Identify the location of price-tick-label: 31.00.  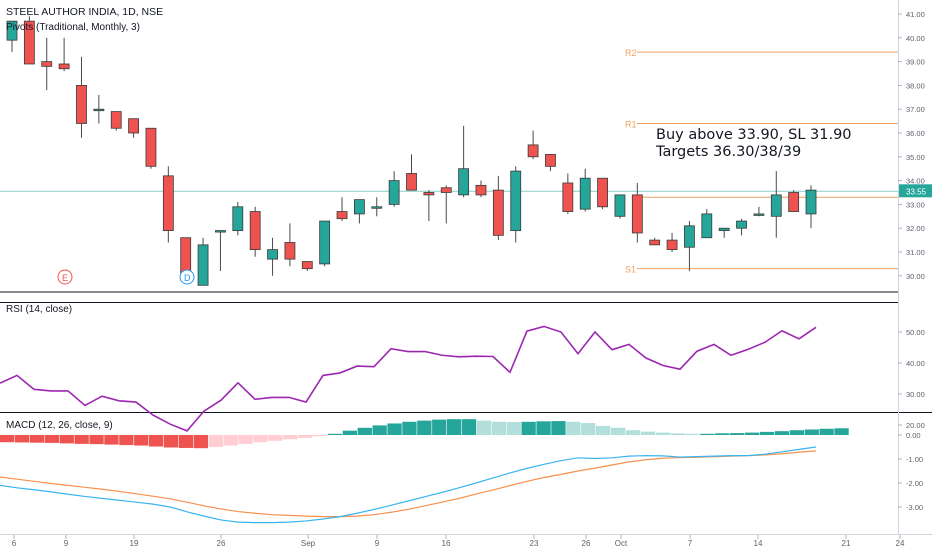
(915, 252).